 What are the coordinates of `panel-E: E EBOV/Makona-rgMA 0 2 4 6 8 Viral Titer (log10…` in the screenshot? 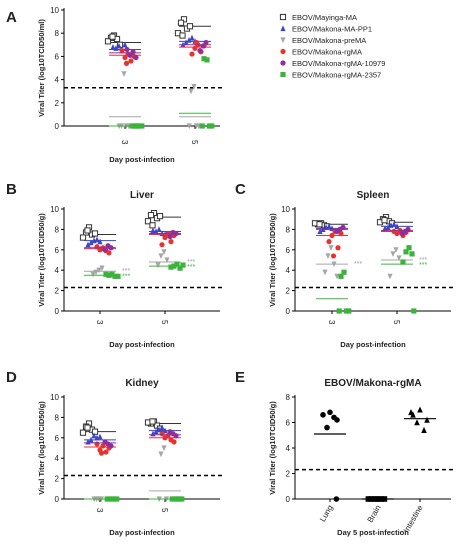 It's located at (344, 453).